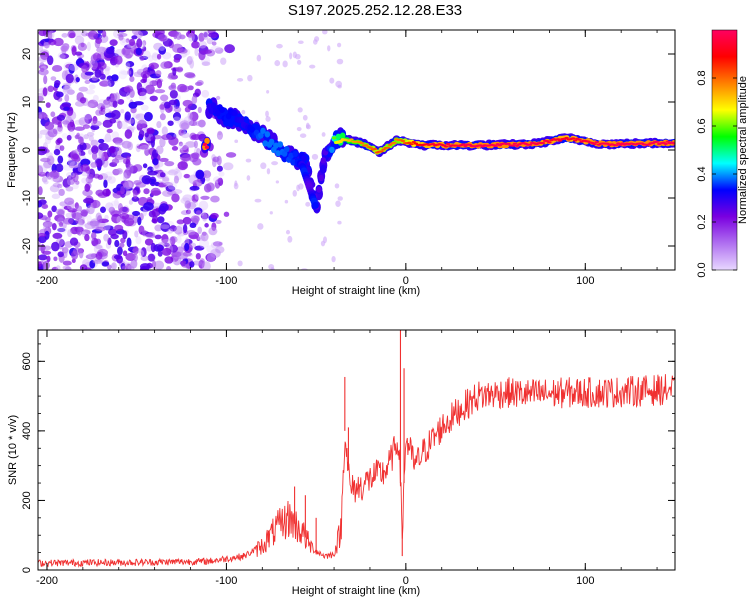  I want to click on spectrogram-y-tick-label: 10, so click(27, 102).